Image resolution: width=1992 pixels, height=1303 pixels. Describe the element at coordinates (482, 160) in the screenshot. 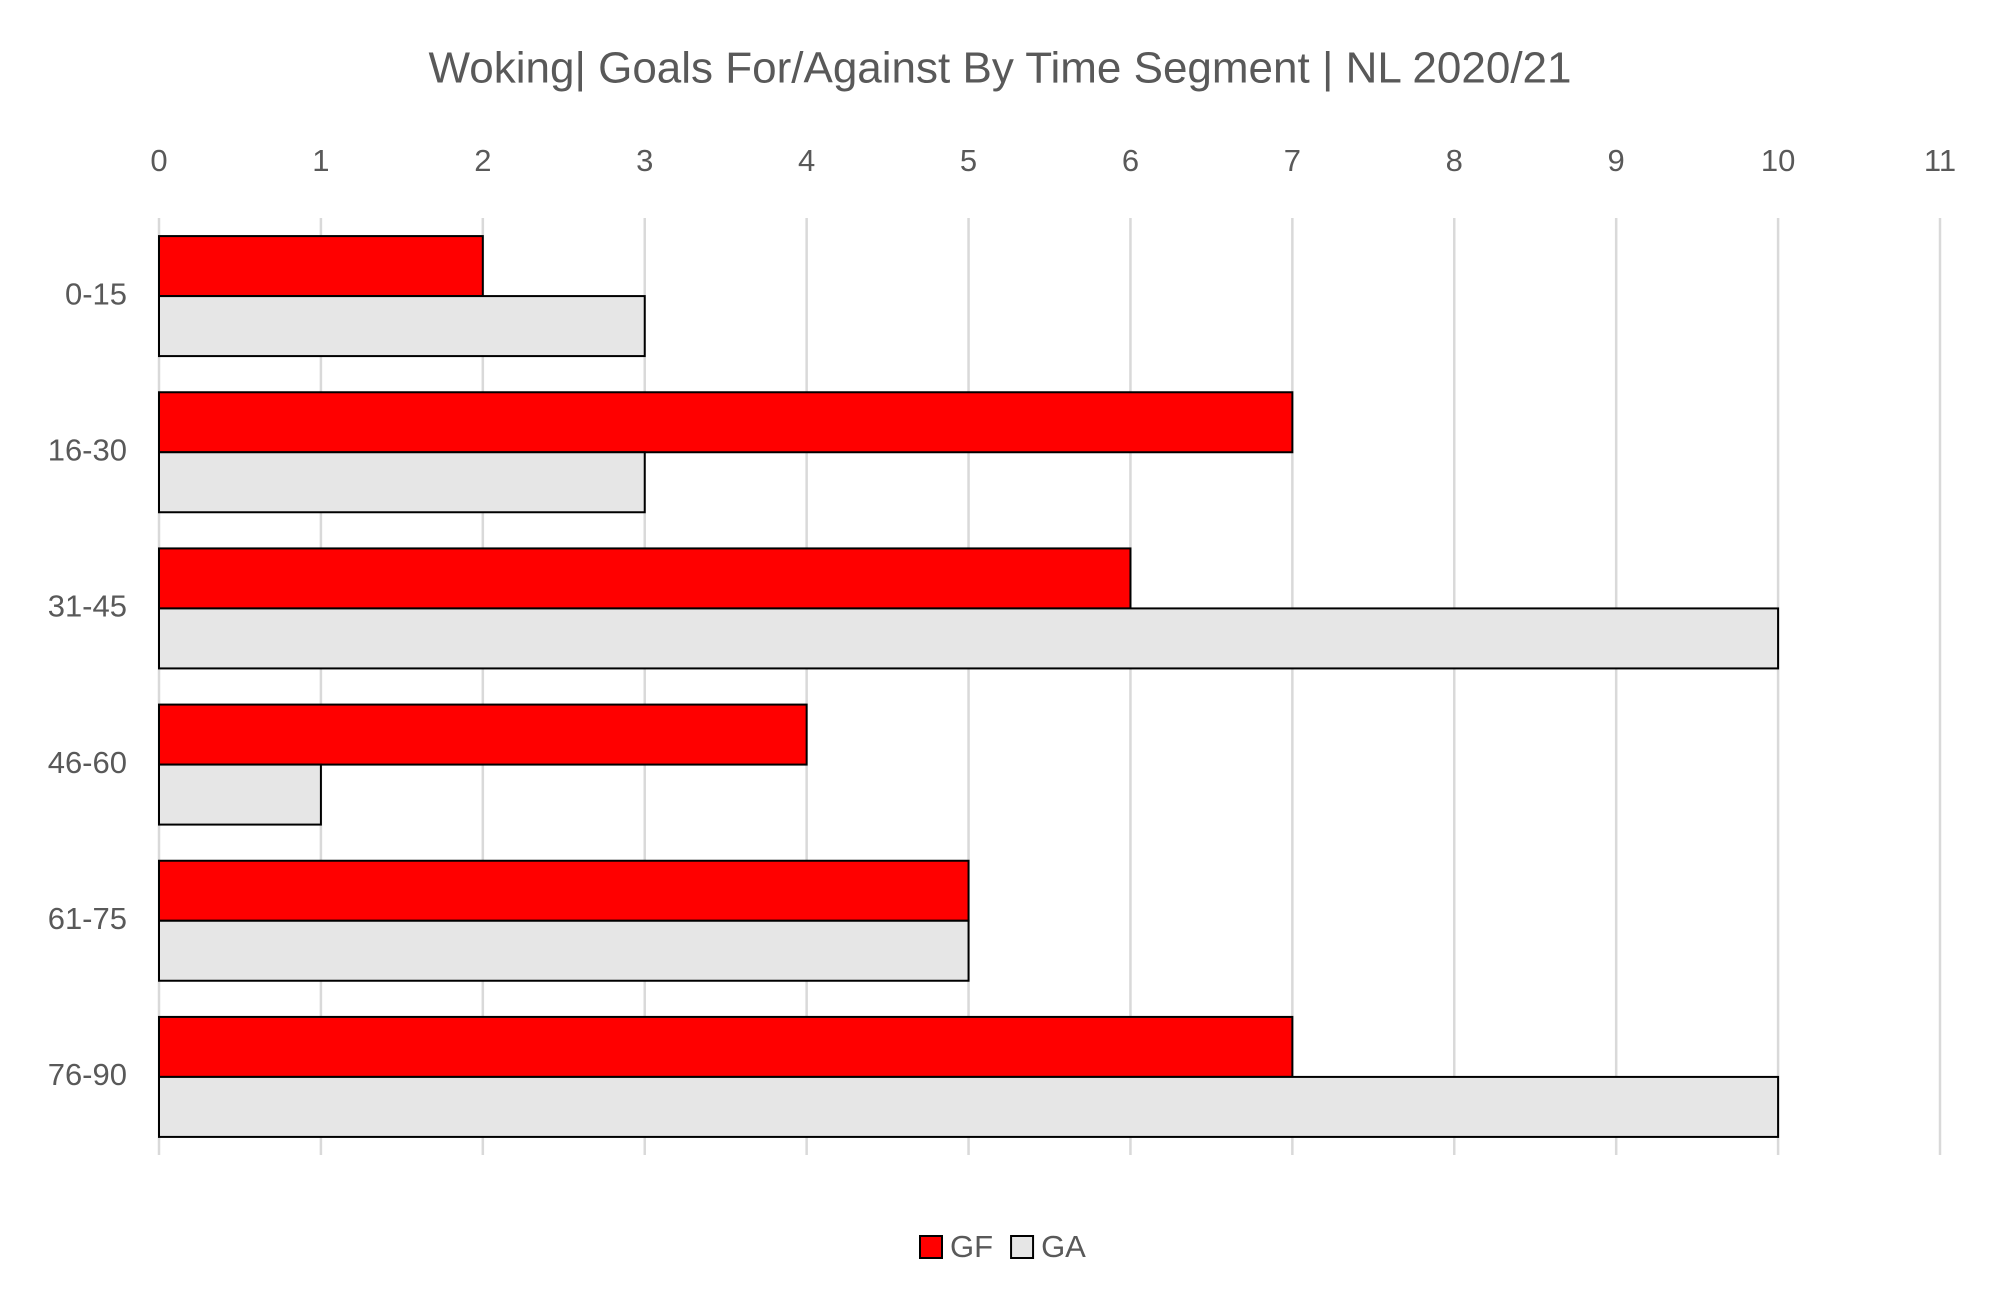

I see `x-tick-label: 2` at that location.